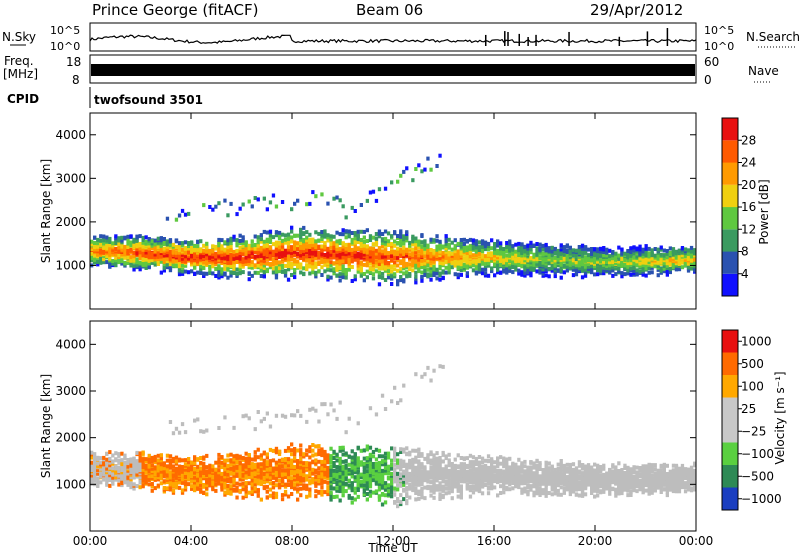  What do you see at coordinates (105, 97) in the screenshot?
I see `cpid-panel: CPID twofsound 3501` at bounding box center [105, 97].